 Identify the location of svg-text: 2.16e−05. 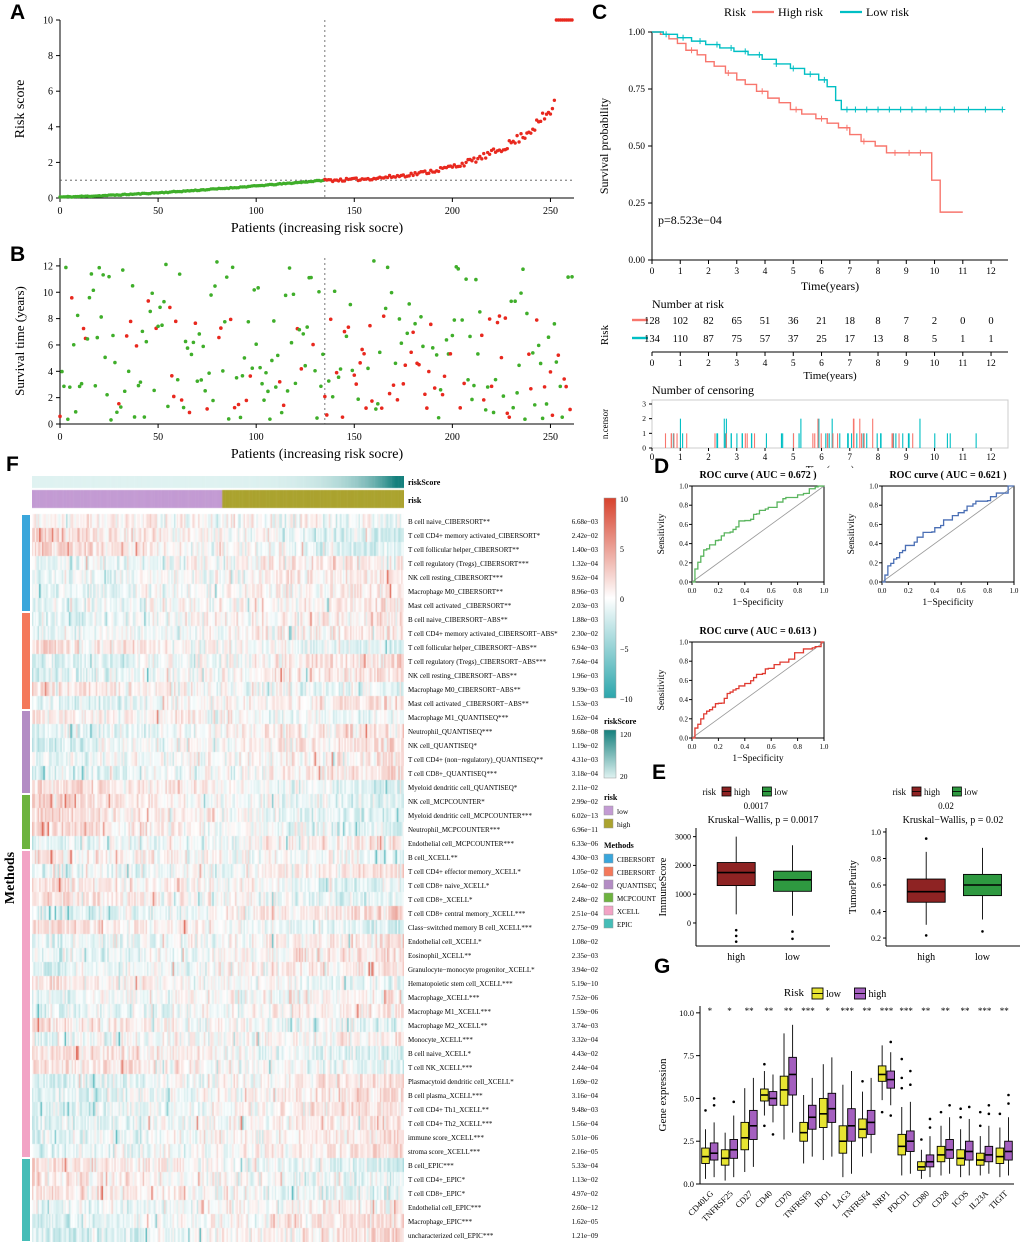
(585, 1152).